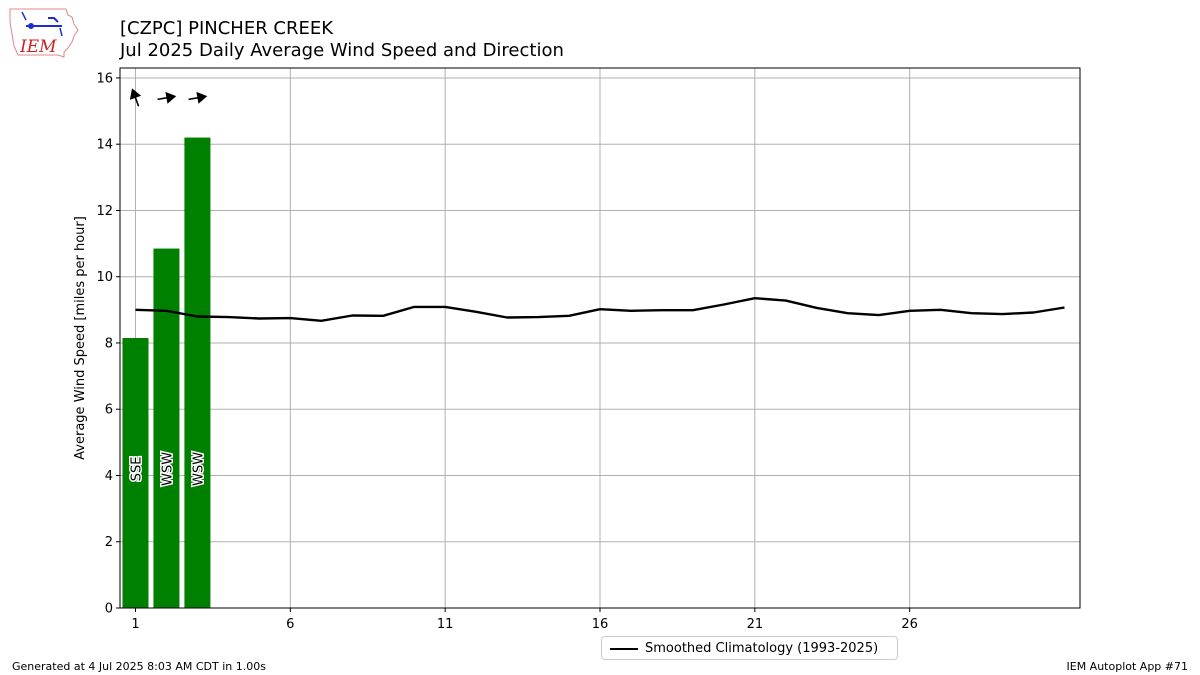 This screenshot has height=675, width=1200. I want to click on y-tick-label: 2, so click(109, 542).